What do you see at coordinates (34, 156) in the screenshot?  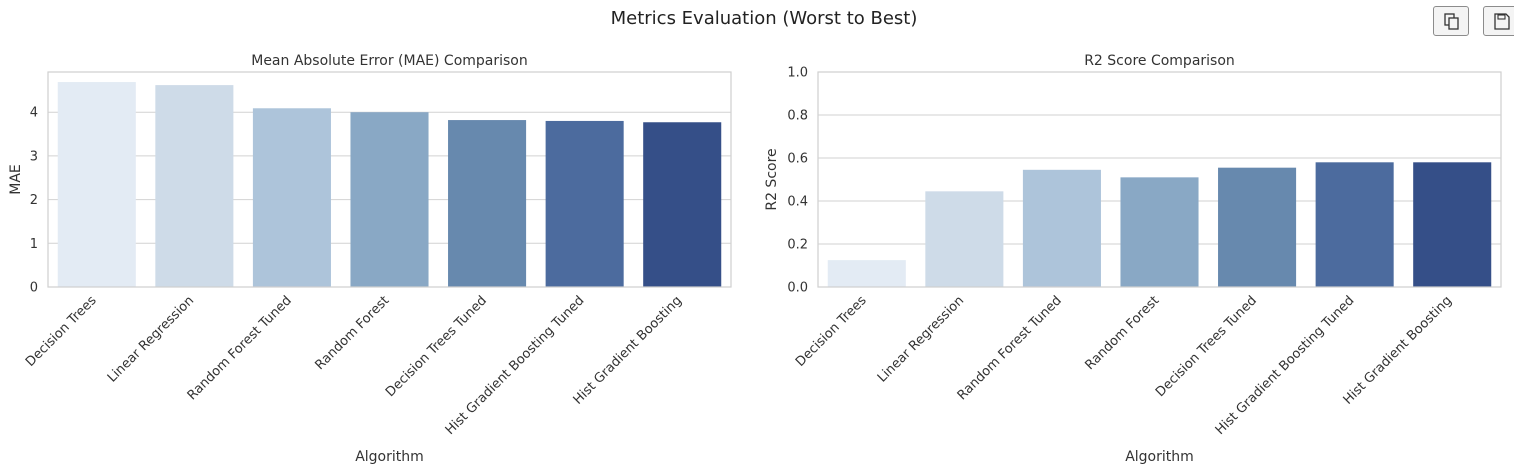 I see `y-tick-label: 3` at bounding box center [34, 156].